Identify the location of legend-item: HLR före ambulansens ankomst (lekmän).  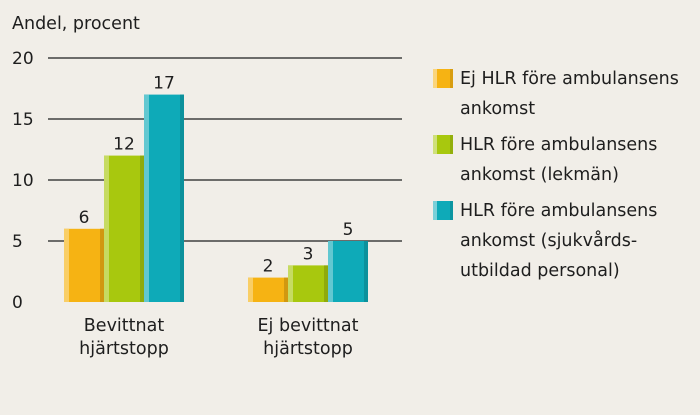
(564, 160).